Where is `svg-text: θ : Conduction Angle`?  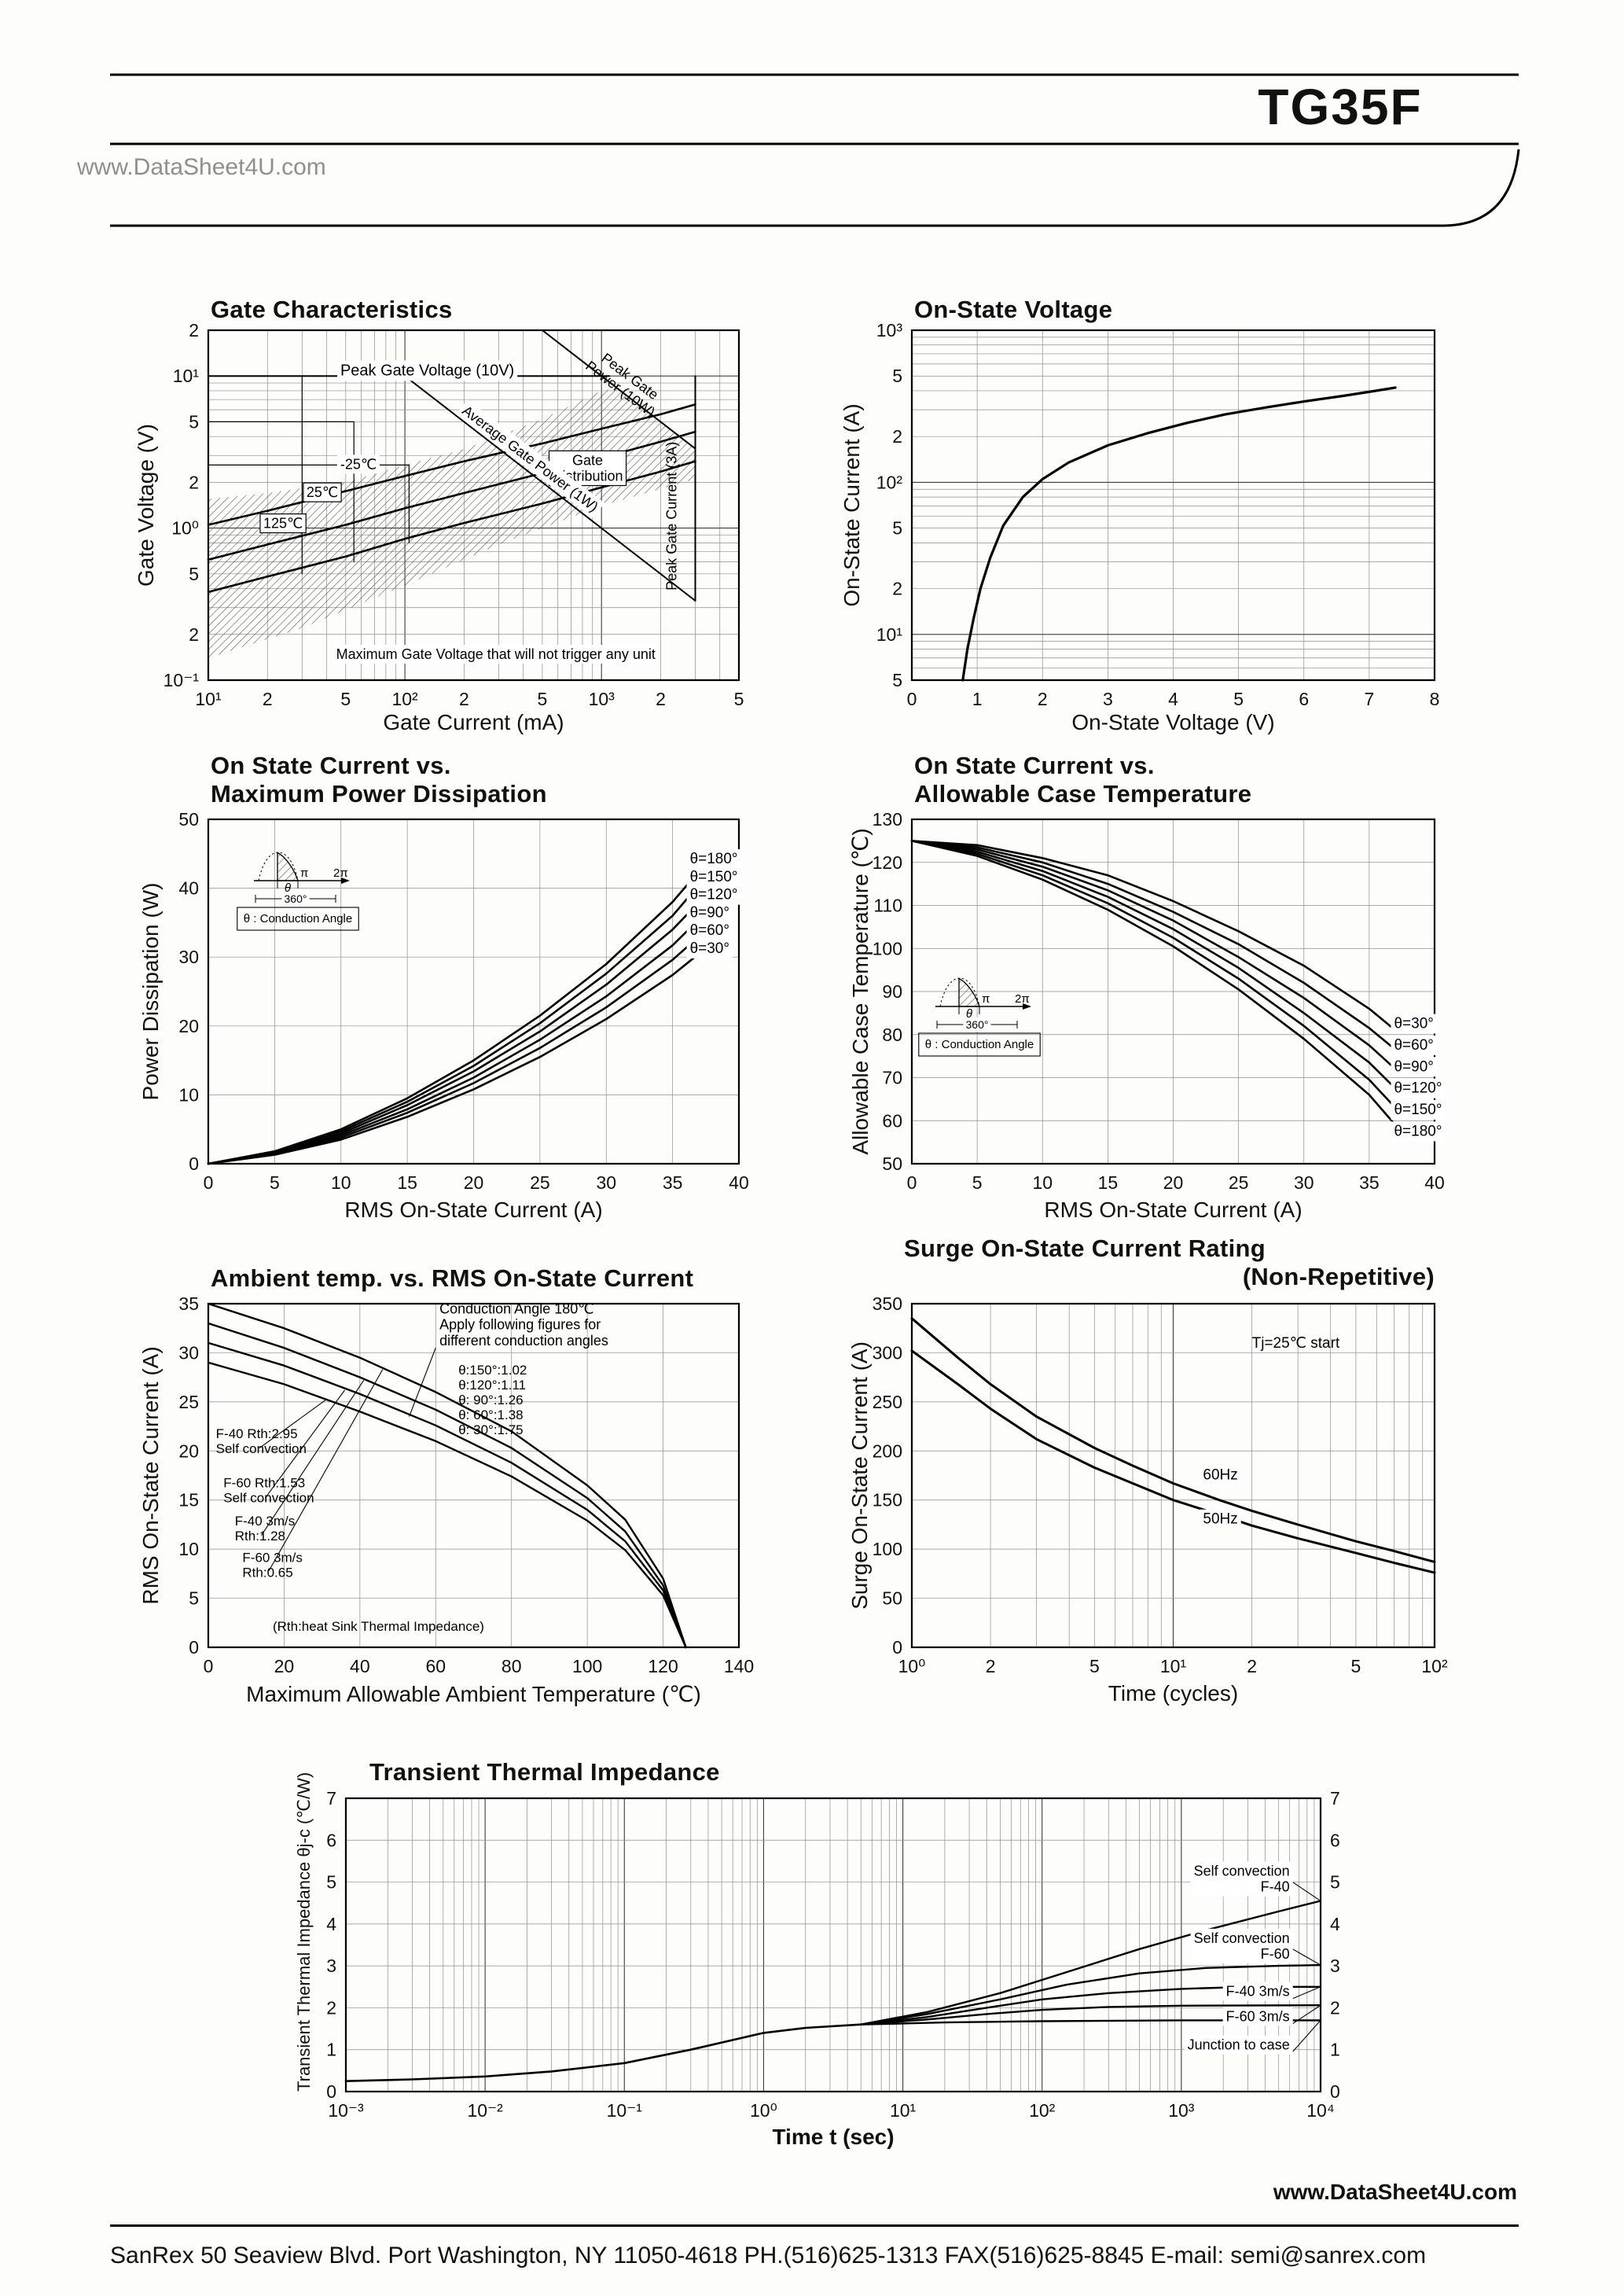 svg-text: θ : Conduction Angle is located at coordinates (298, 918).